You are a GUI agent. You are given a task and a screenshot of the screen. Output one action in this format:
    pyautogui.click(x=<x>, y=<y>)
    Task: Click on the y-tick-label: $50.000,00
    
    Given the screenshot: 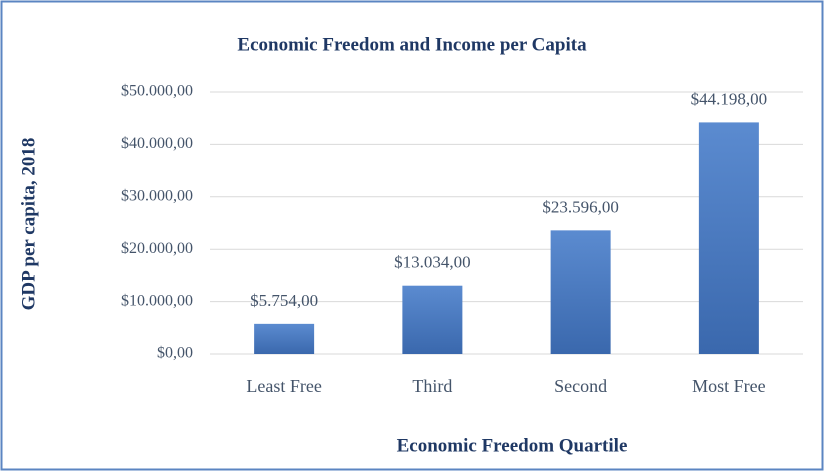 What is the action you would take?
    pyautogui.click(x=157, y=91)
    